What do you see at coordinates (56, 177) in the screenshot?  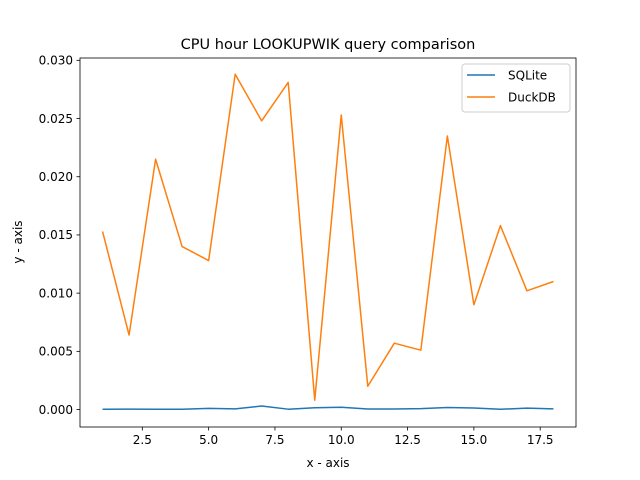 I see `y-tick-label: 0.020` at bounding box center [56, 177].